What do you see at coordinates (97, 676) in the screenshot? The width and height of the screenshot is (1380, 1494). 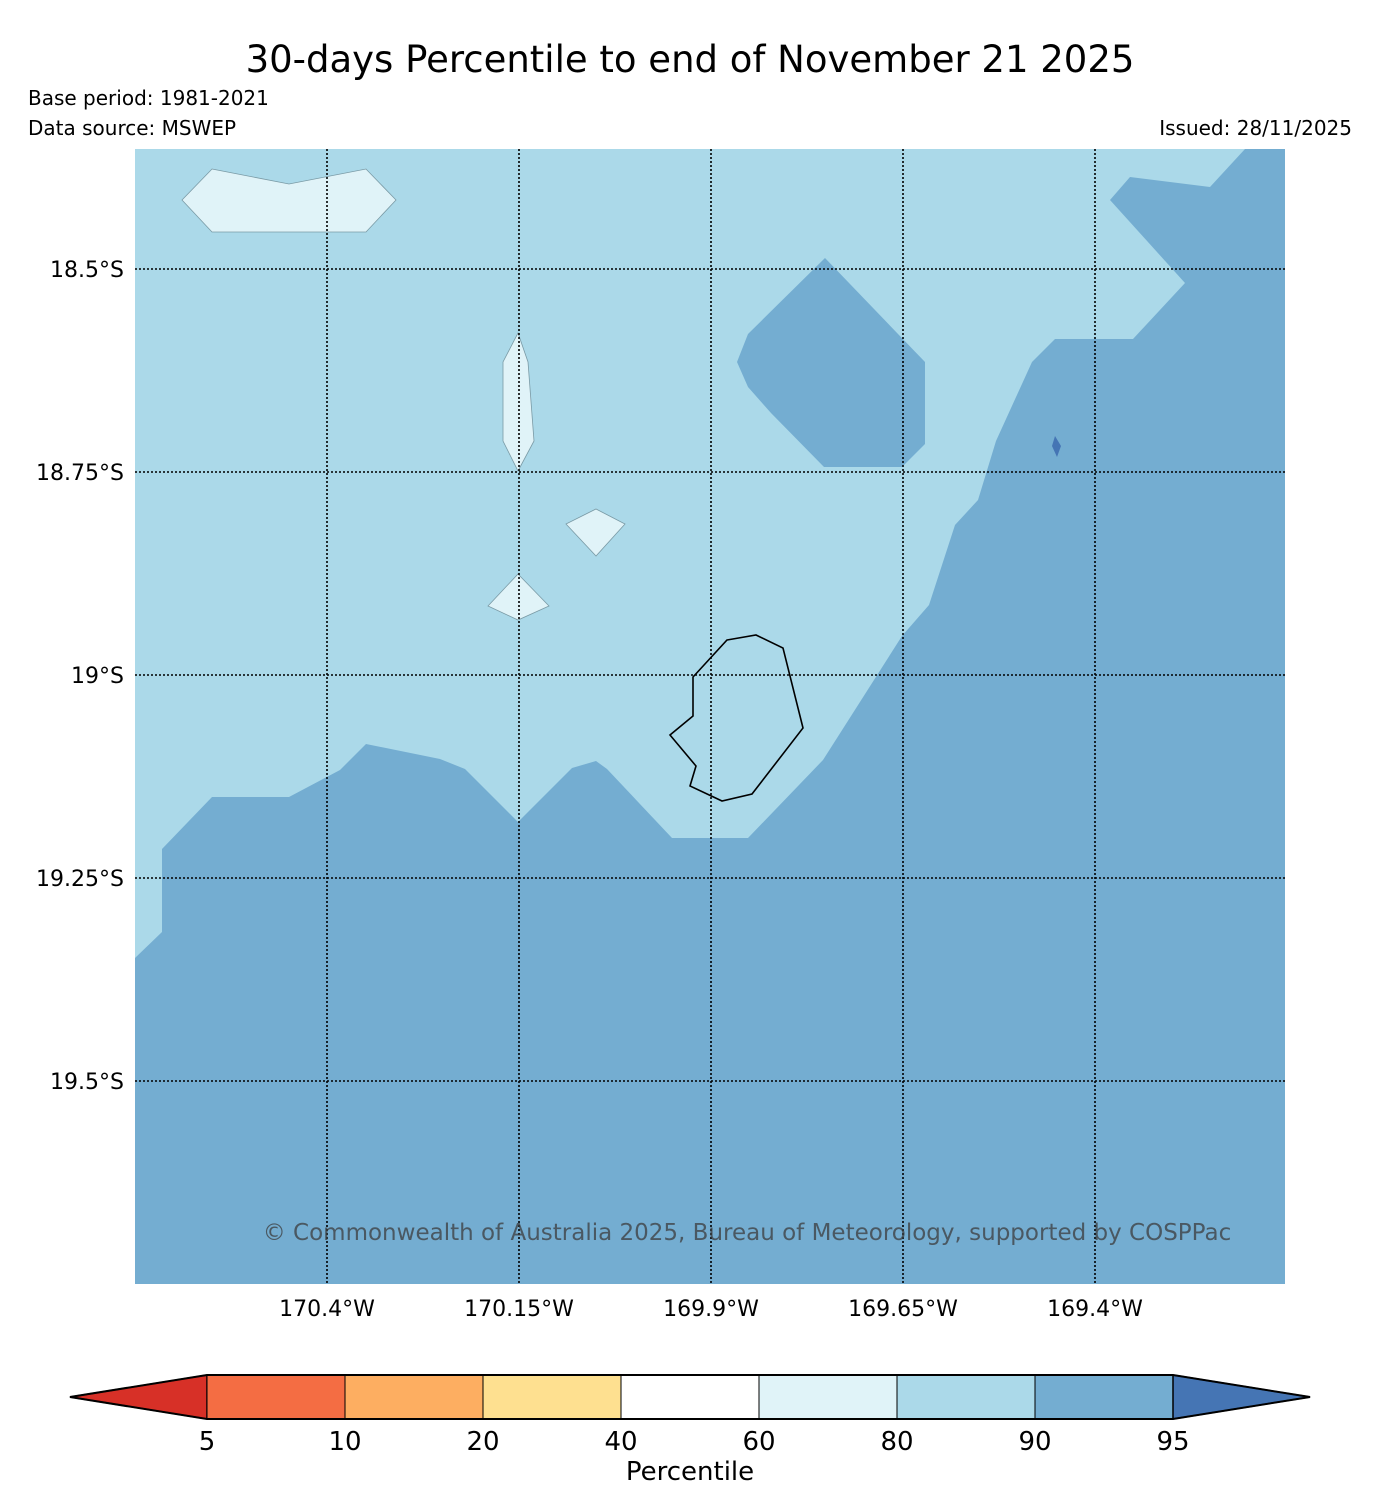 I see `lat-label: 19°S` at bounding box center [97, 676].